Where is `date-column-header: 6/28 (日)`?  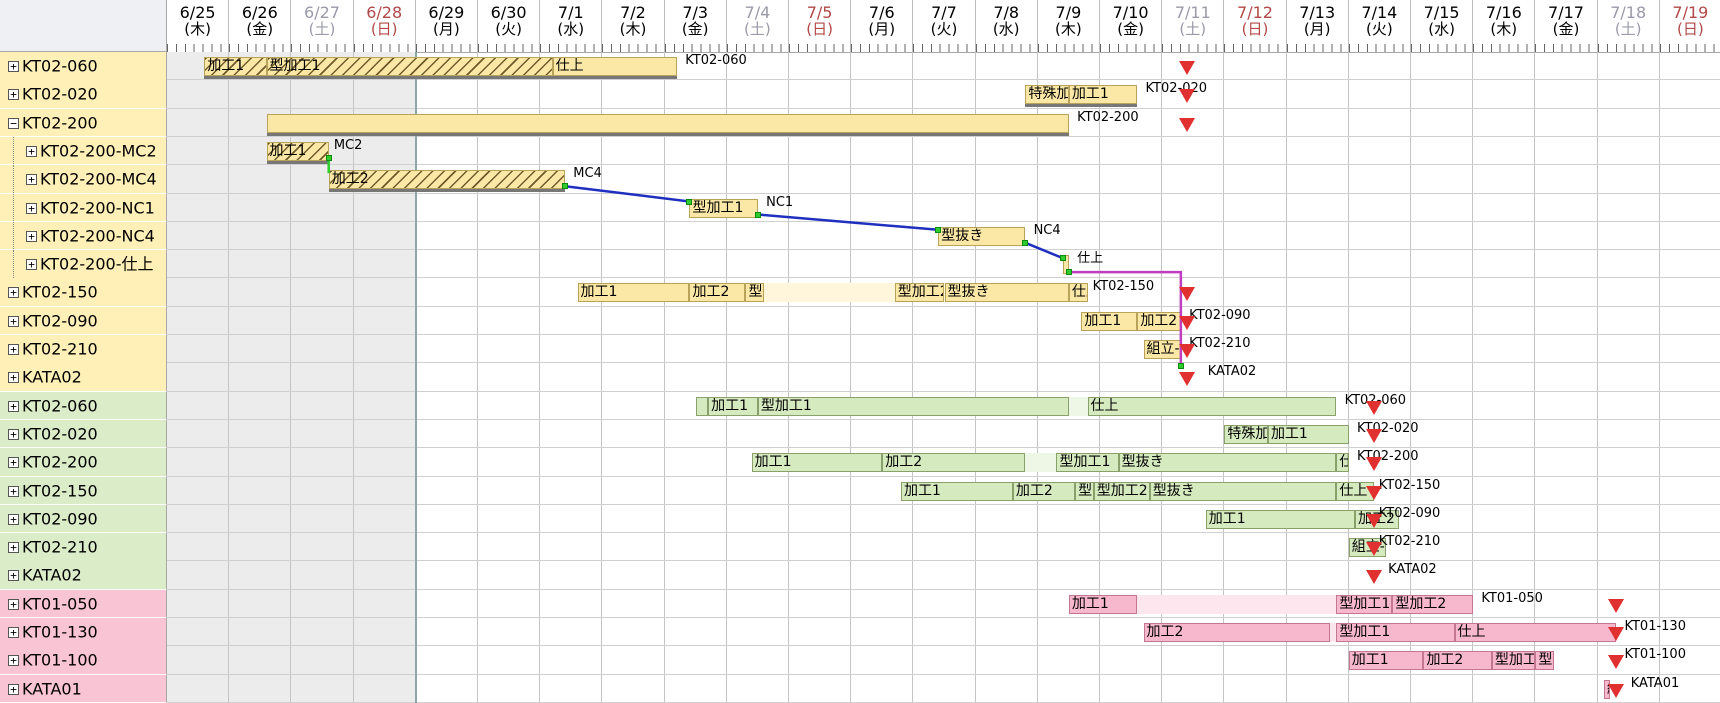 date-column-header: 6/28 (日) is located at coordinates (384, 26).